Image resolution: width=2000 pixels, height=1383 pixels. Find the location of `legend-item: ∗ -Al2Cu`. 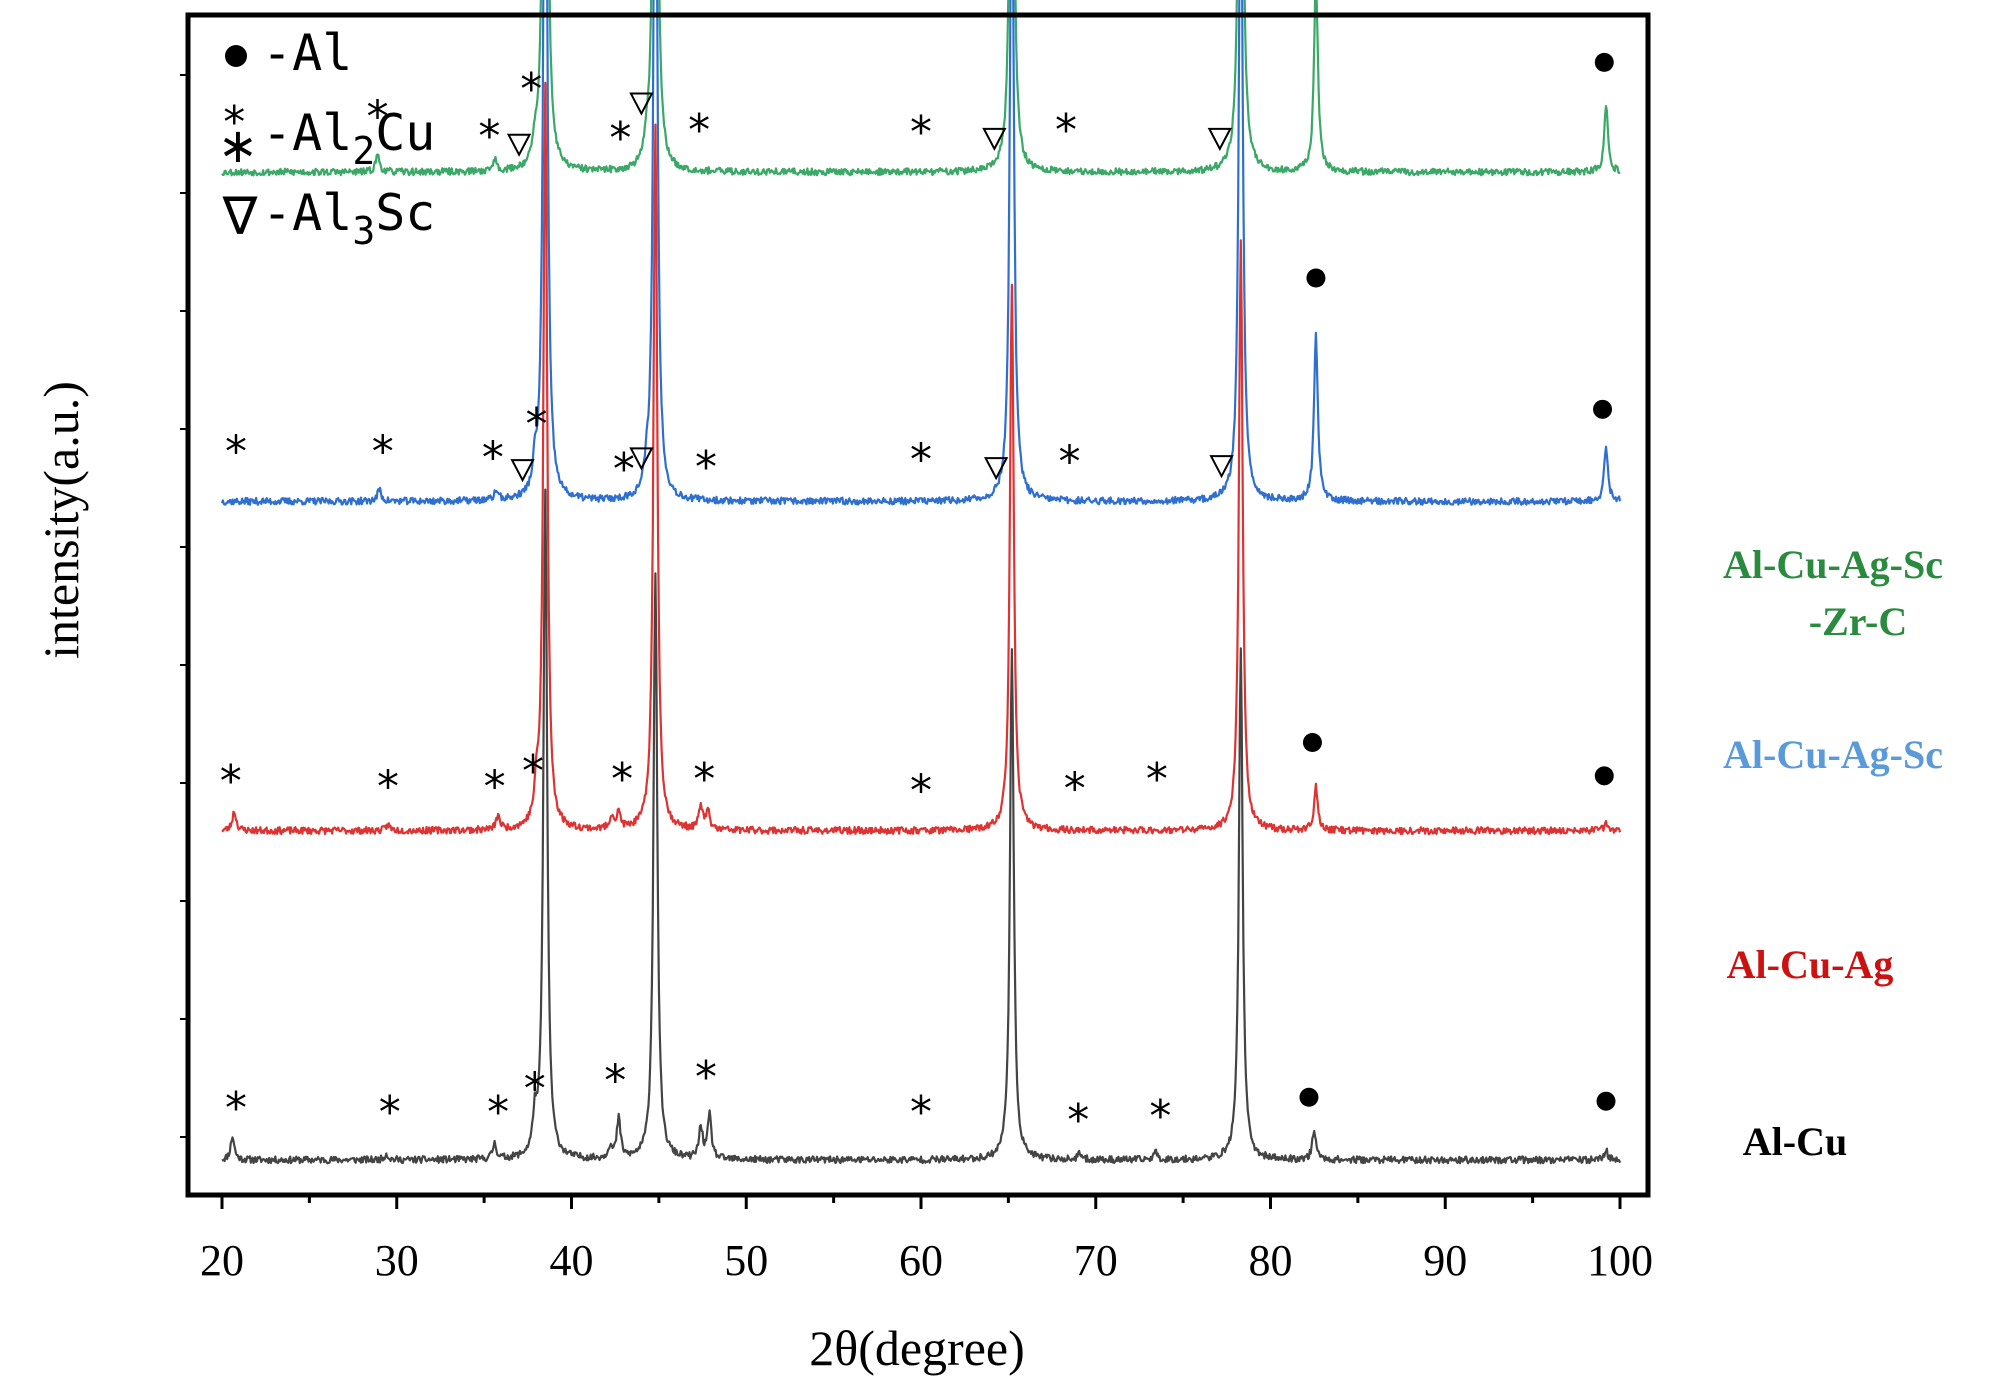

legend-item: ∗ -Al2Cu is located at coordinates (327, 139).